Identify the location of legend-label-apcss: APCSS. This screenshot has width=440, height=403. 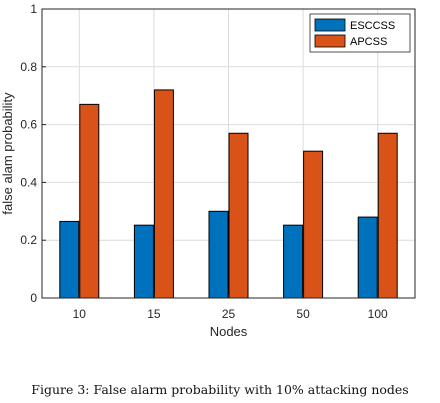
(368, 42).